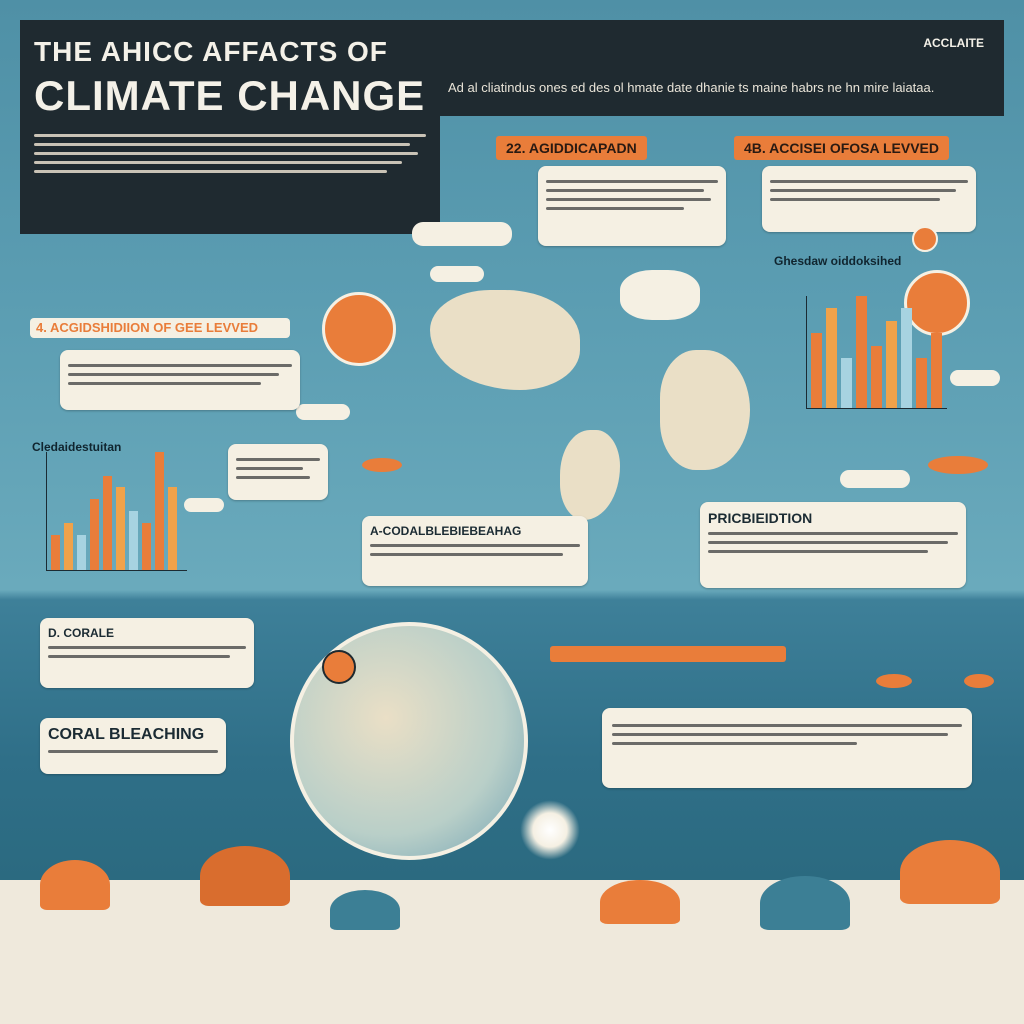 The width and height of the screenshot is (1024, 1024). Describe the element at coordinates (571, 148) in the screenshot. I see `acidification-tab: 22. AGIDDICAPADN` at that location.